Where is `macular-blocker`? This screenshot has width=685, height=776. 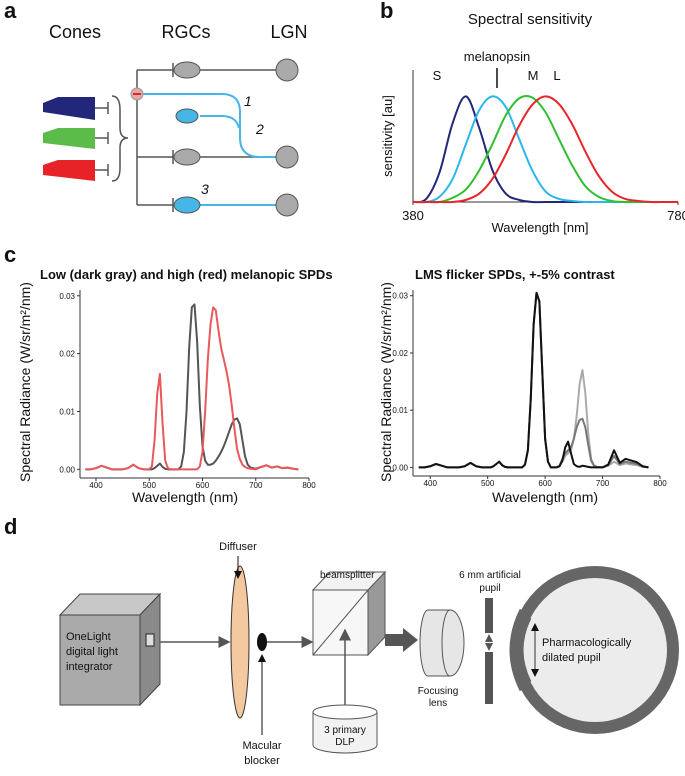
macular-blocker is located at coordinates (262, 642).